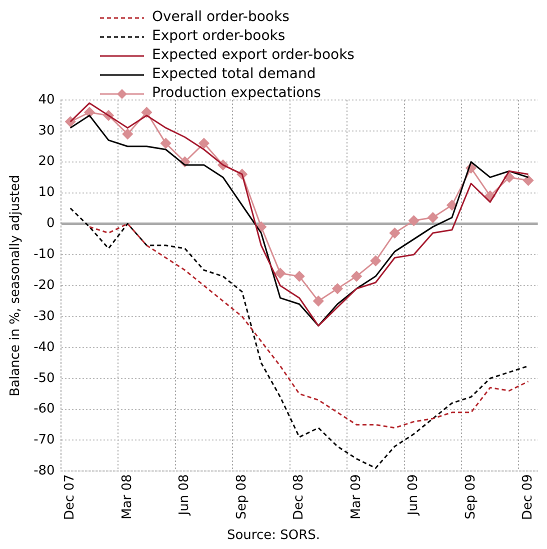 The width and height of the screenshot is (547, 549). Describe the element at coordinates (44, 347) in the screenshot. I see `y-tick-label: -40` at that location.